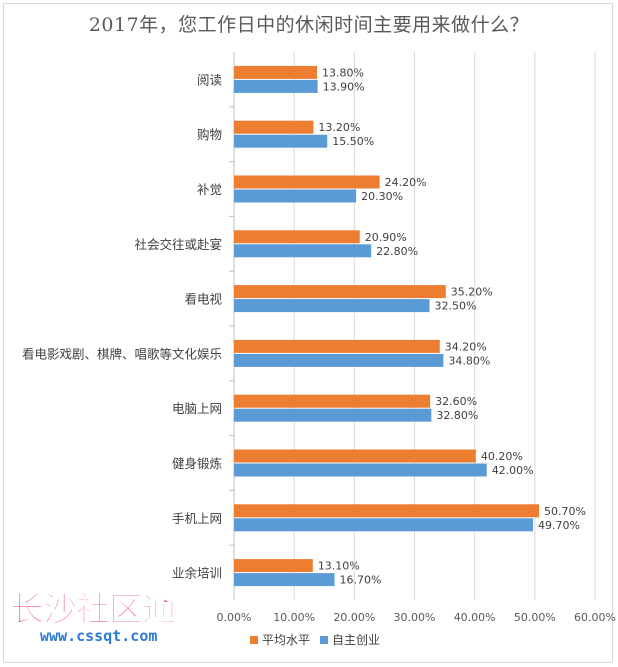 The width and height of the screenshot is (618, 667). Describe the element at coordinates (294, 617) in the screenshot. I see `x-tick-label: 10.00%` at that location.